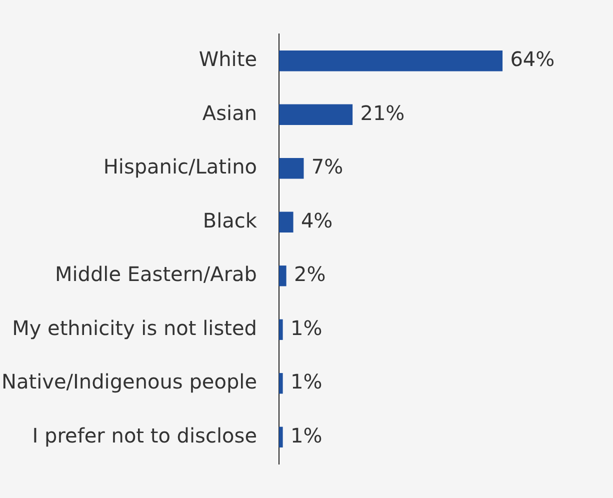 Image resolution: width=613 pixels, height=498 pixels. Describe the element at coordinates (382, 112) in the screenshot. I see `data-label: 21%` at that location.